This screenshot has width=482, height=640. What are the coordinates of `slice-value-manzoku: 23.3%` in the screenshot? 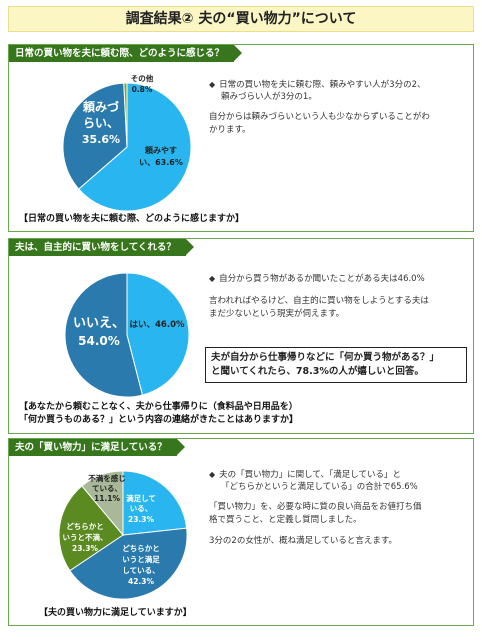 It's located at (141, 519).